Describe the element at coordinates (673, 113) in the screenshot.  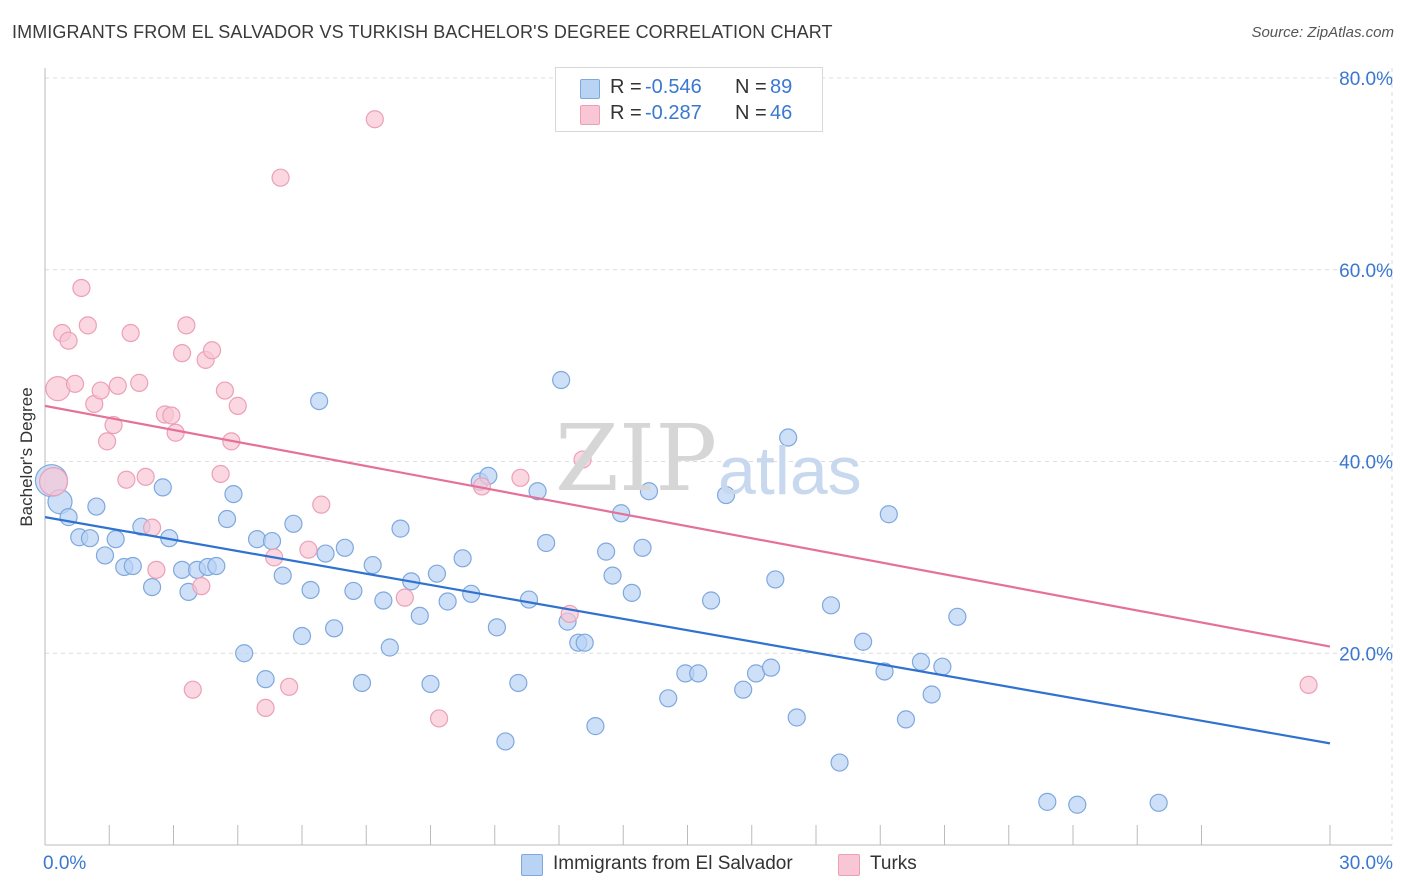
I see `r-value: -0.287` at that location.